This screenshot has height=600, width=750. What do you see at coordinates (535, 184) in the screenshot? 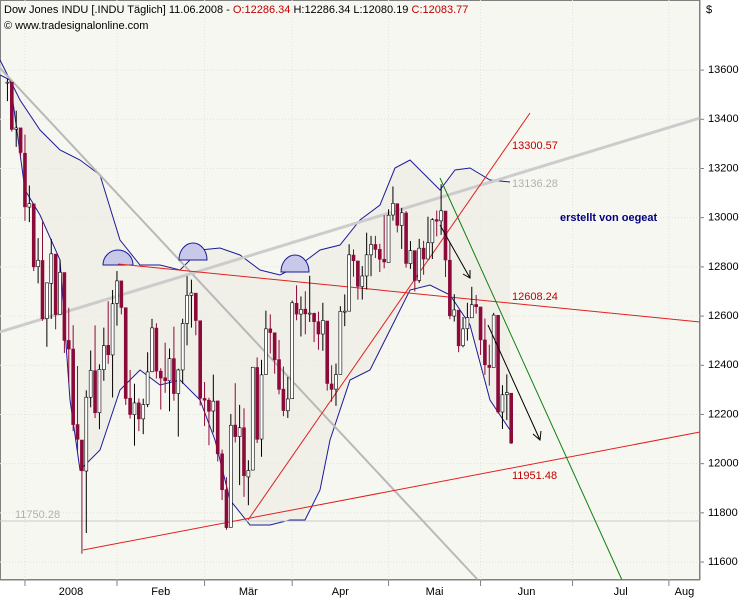
I see `annotation: 13136.28` at bounding box center [535, 184].